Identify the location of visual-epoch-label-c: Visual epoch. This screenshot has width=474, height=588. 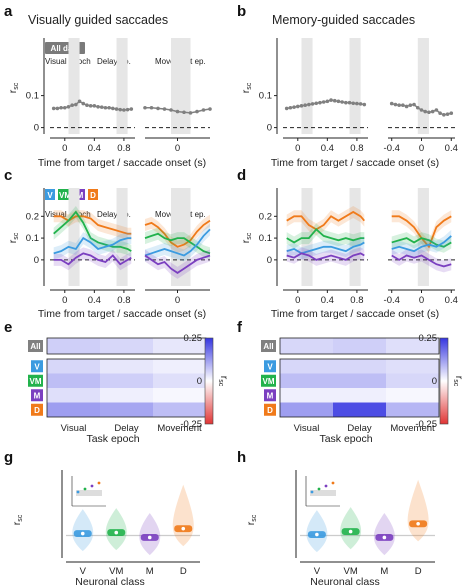
(68, 214).